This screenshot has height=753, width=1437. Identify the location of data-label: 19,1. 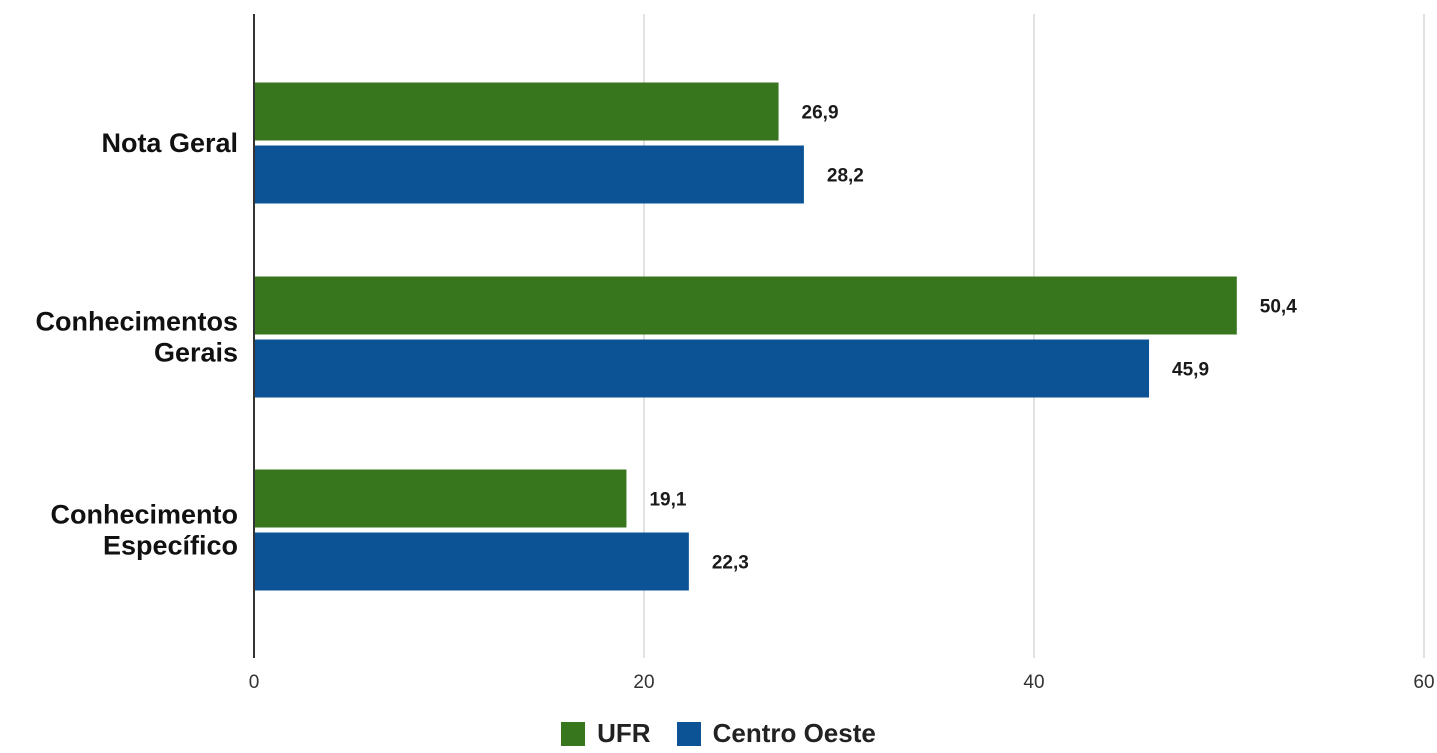
(667, 500).